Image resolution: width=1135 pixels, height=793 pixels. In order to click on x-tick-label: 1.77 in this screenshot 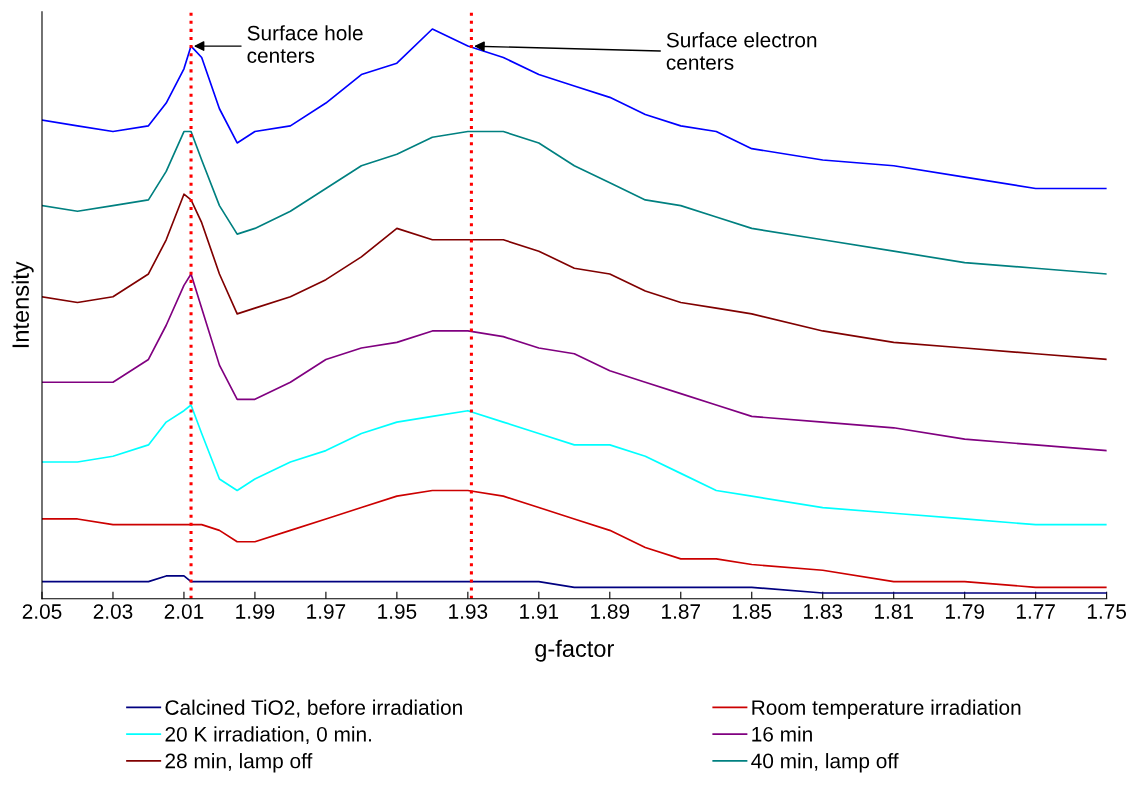, I will do `click(1035, 611)`.